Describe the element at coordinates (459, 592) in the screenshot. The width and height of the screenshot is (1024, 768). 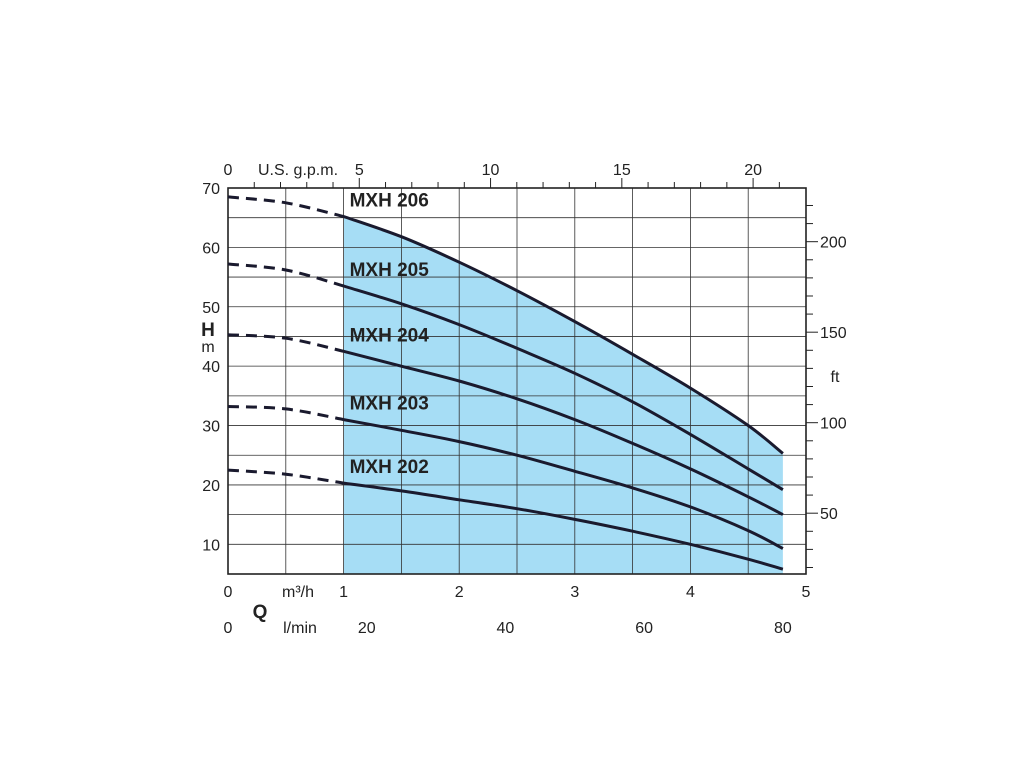
I see `x-tick-label: 2` at that location.